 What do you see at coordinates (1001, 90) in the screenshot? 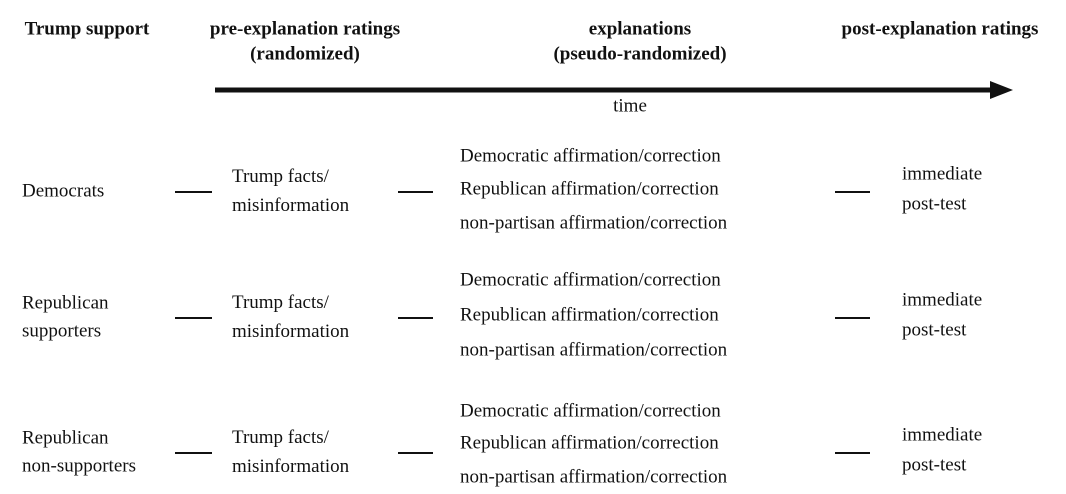
I see `time-arrow-head` at bounding box center [1001, 90].